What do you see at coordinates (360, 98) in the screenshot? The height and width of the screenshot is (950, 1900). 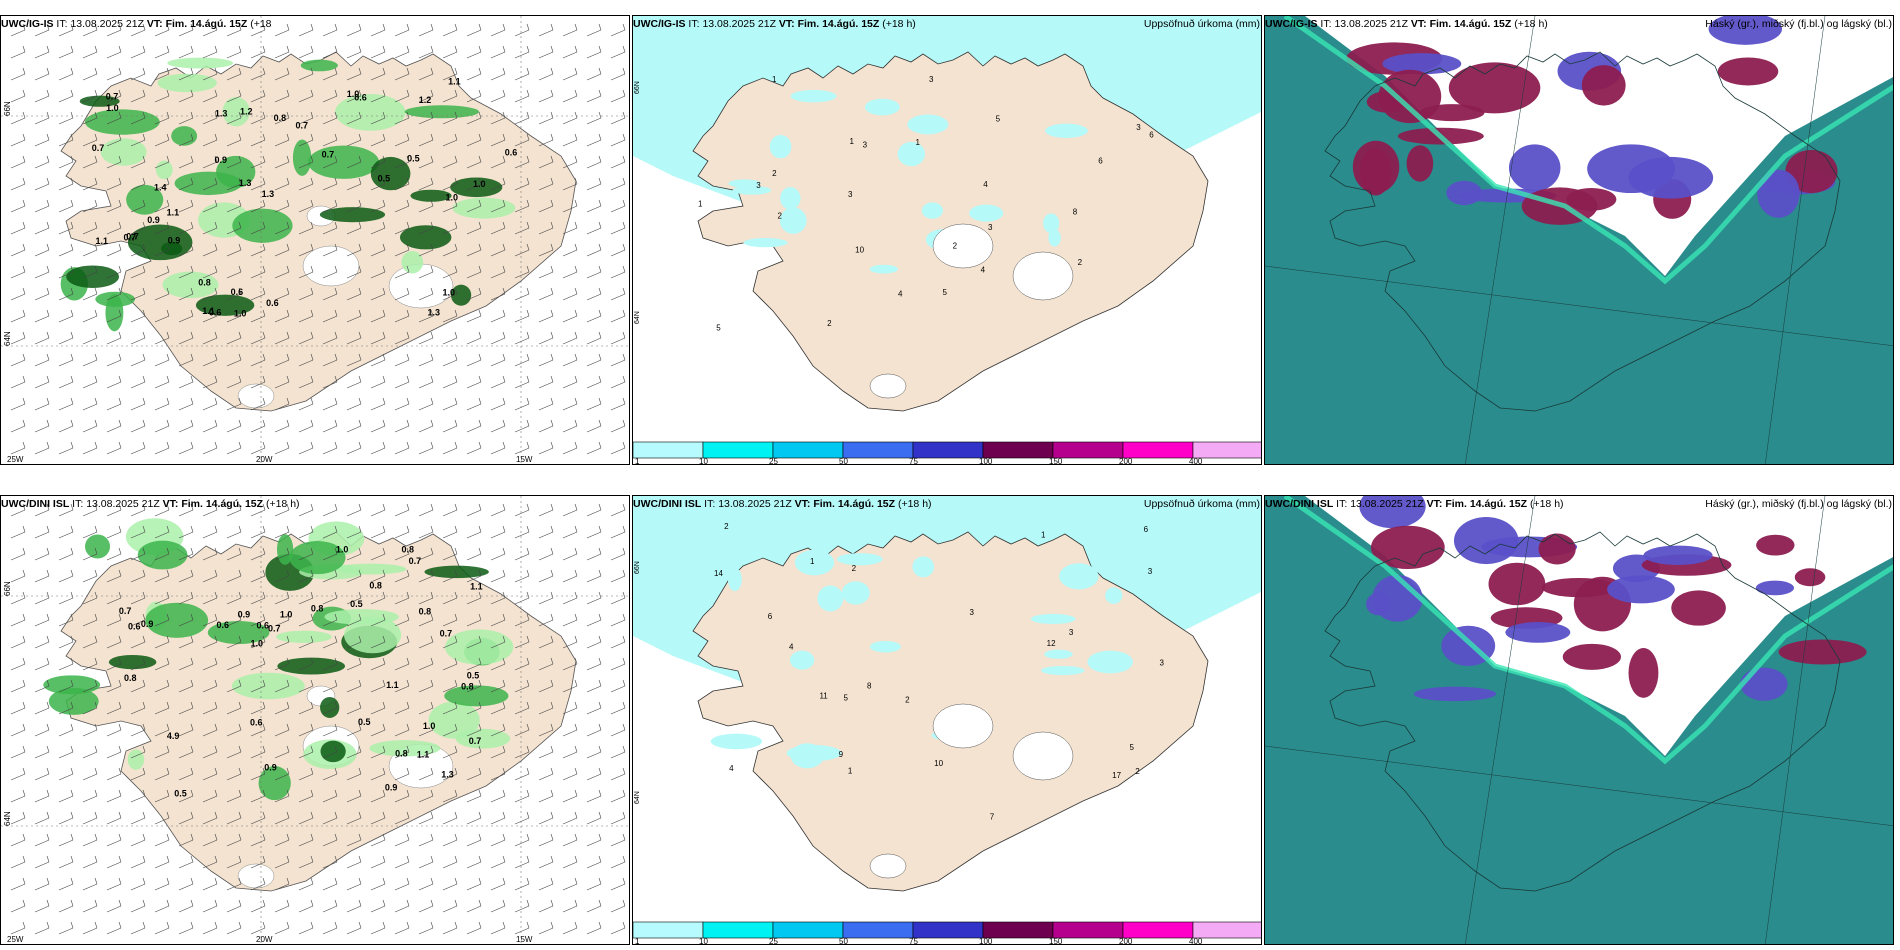 I see `precip-value: 0.6` at bounding box center [360, 98].